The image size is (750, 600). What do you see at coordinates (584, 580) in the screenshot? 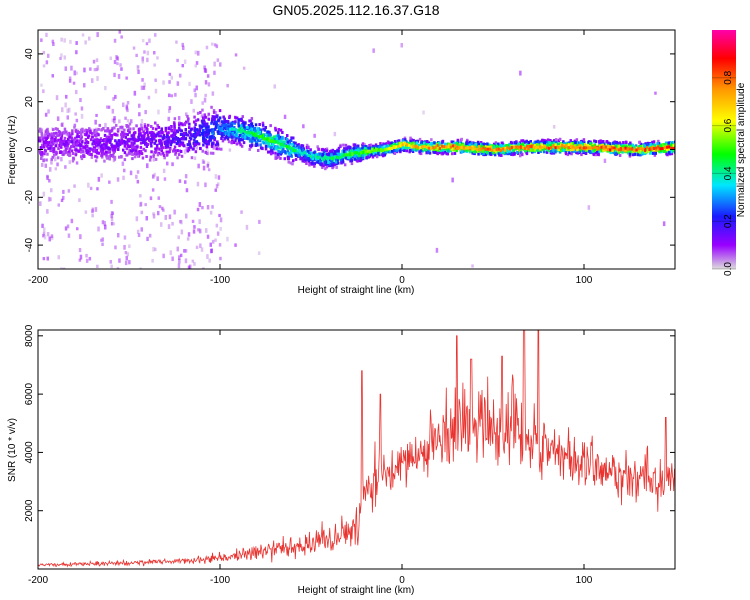
I see `x-tick-label: 100` at bounding box center [584, 580].